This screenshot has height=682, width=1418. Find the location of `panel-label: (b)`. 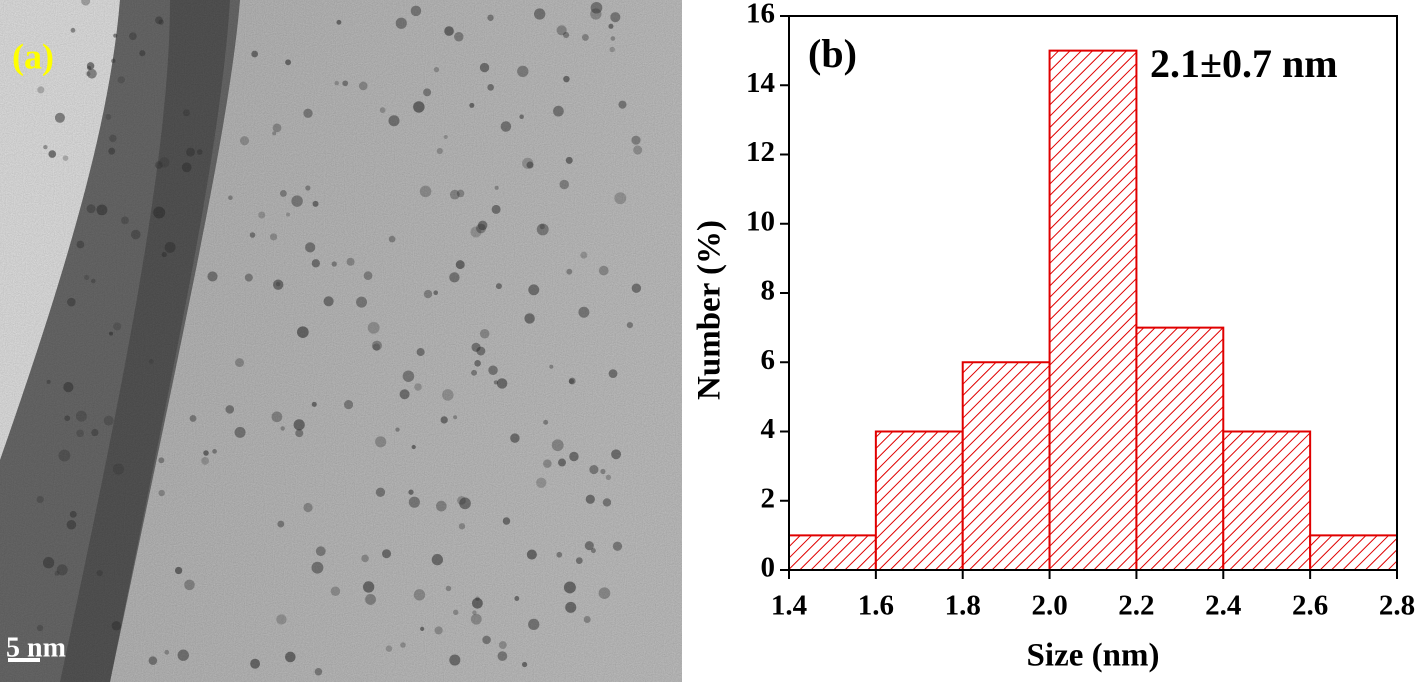

panel-label: (b) is located at coordinates (832, 53).